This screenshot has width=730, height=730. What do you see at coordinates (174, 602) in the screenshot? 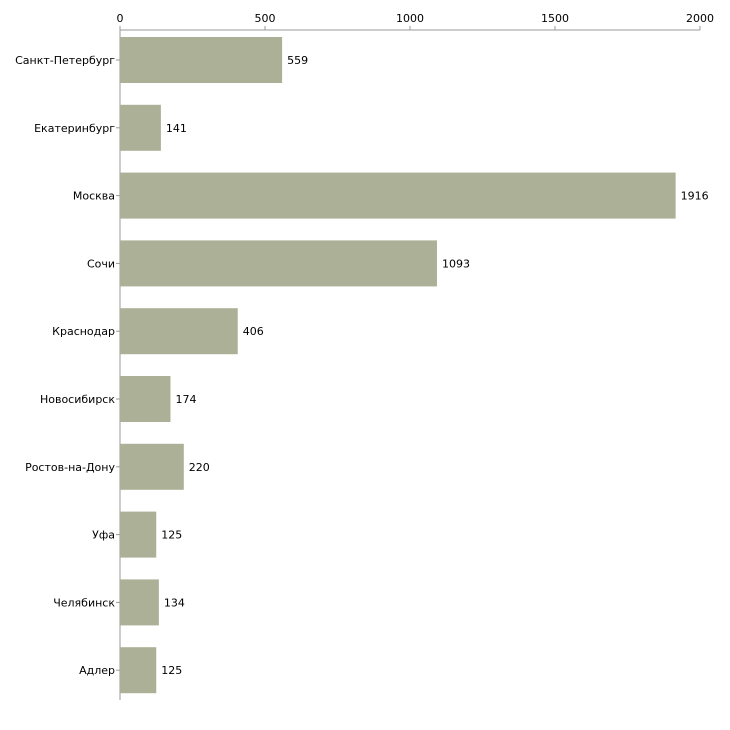
I see `value-label: 134` at bounding box center [174, 602].